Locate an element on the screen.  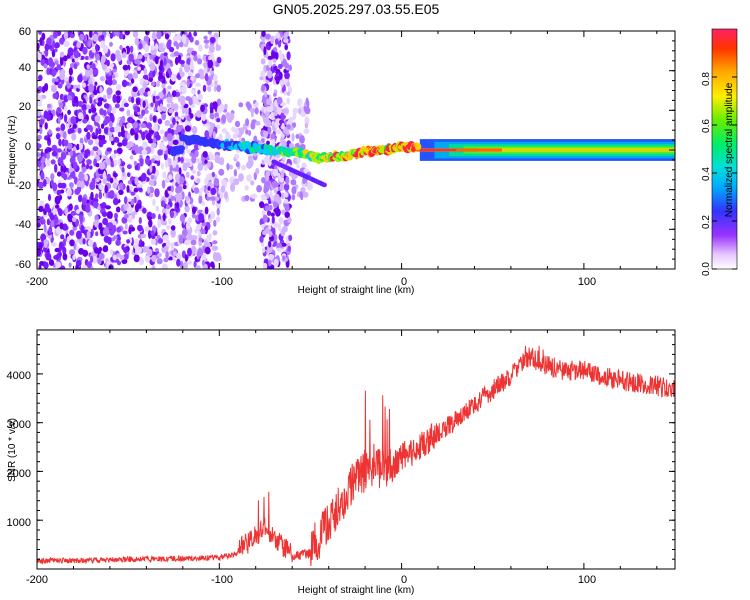
colorbar-tick-label: 0.0 is located at coordinates (706, 269).